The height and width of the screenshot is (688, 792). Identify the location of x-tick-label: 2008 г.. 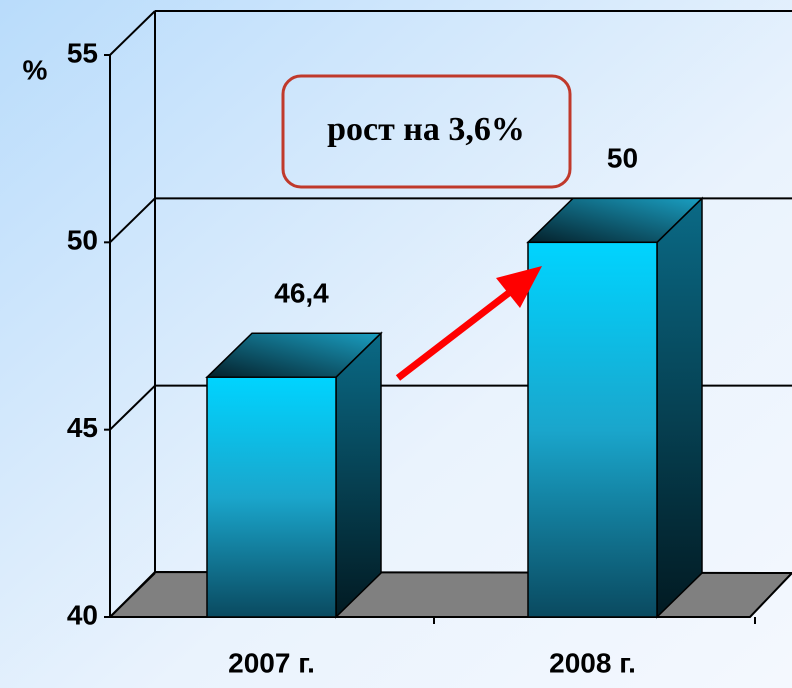
(592, 662).